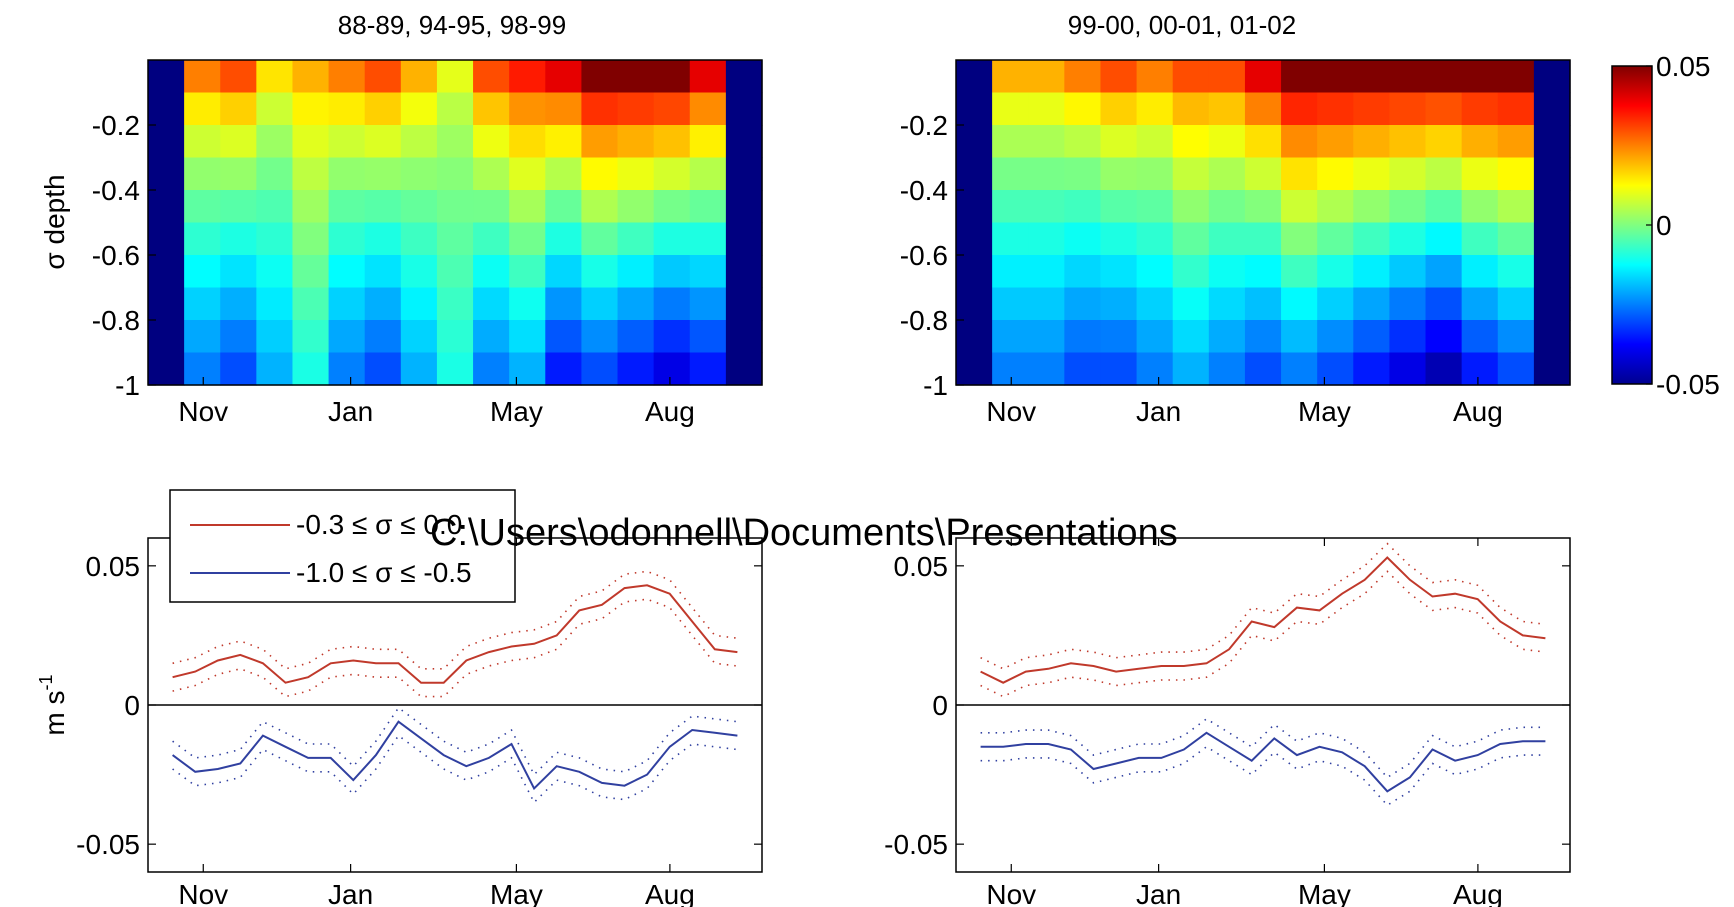  What do you see at coordinates (116, 255) in the screenshot?
I see `y-tick-label: -0.6` at bounding box center [116, 255].